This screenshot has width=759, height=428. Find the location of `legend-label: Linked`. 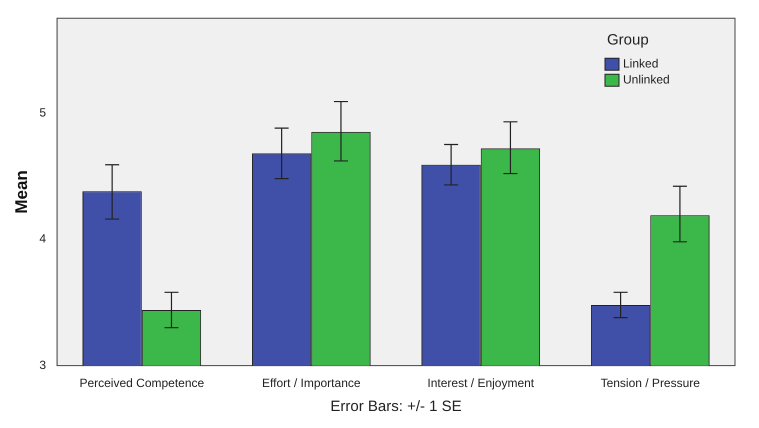

legend-label: Linked is located at coordinates (640, 63).